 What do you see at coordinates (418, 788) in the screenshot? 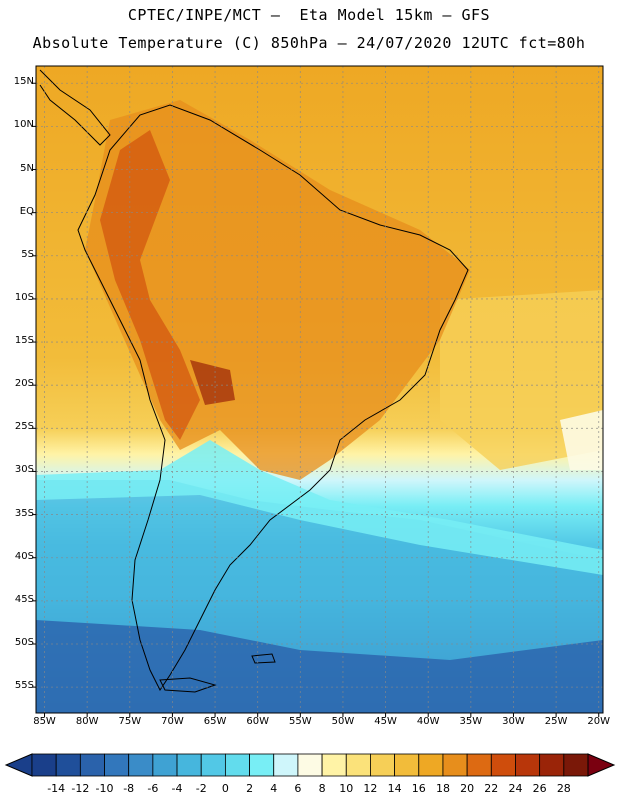
I see `colorbar-label: 16` at bounding box center [418, 788].